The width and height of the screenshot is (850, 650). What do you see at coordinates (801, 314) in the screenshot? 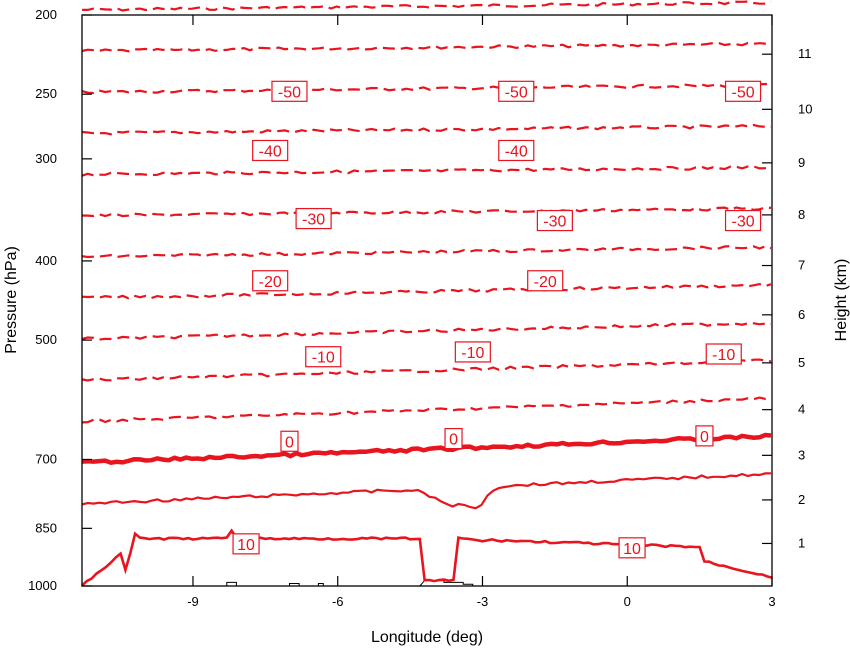
I see `height-tick-label: 6` at bounding box center [801, 314].